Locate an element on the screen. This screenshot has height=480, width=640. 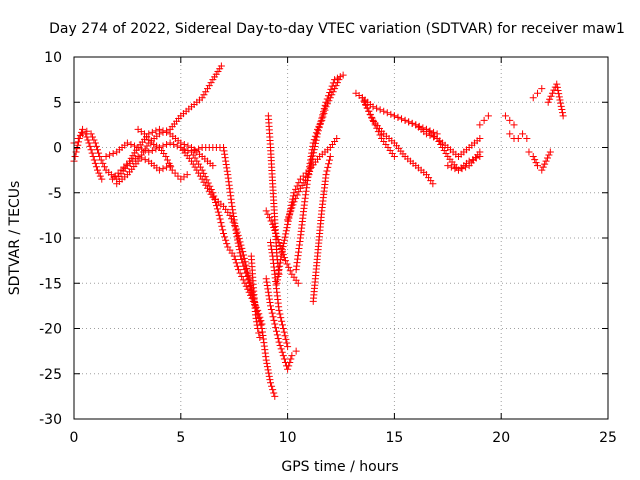
x-tick-label: 15 is located at coordinates (394, 438).